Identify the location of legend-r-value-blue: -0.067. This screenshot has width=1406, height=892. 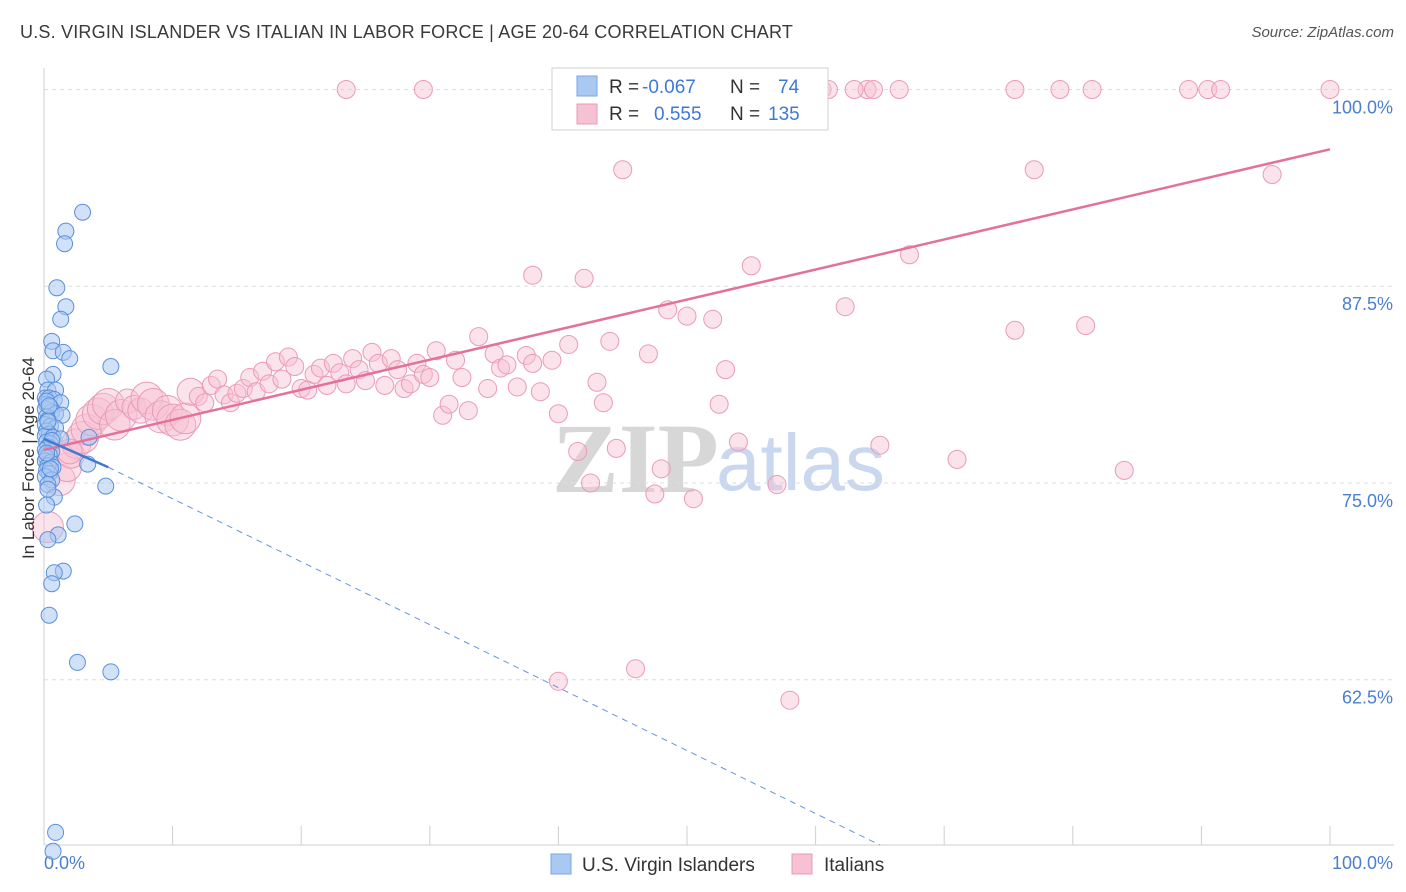
(669, 87).